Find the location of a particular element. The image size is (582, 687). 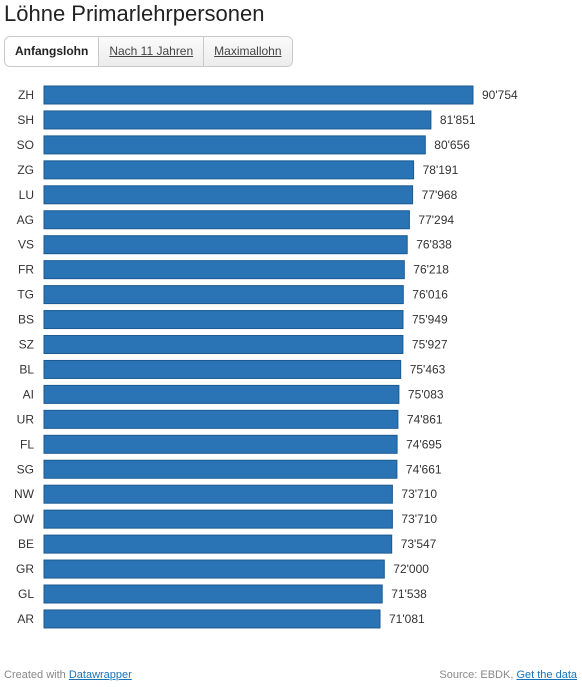

value-label-be: 73'547 is located at coordinates (419, 544).